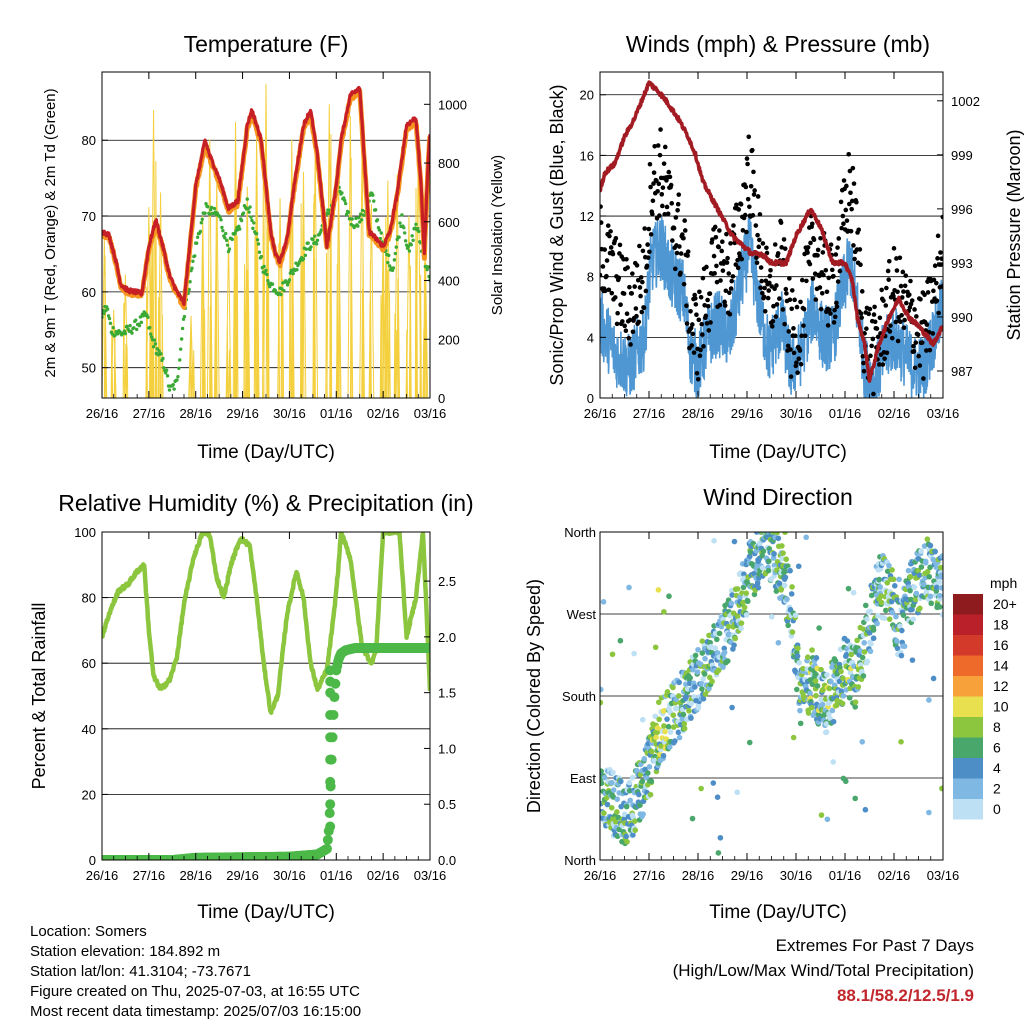 This screenshot has height=1024, width=1024. I want to click on y2-axis-label: Station Pressure (Maroon), so click(1014, 234).